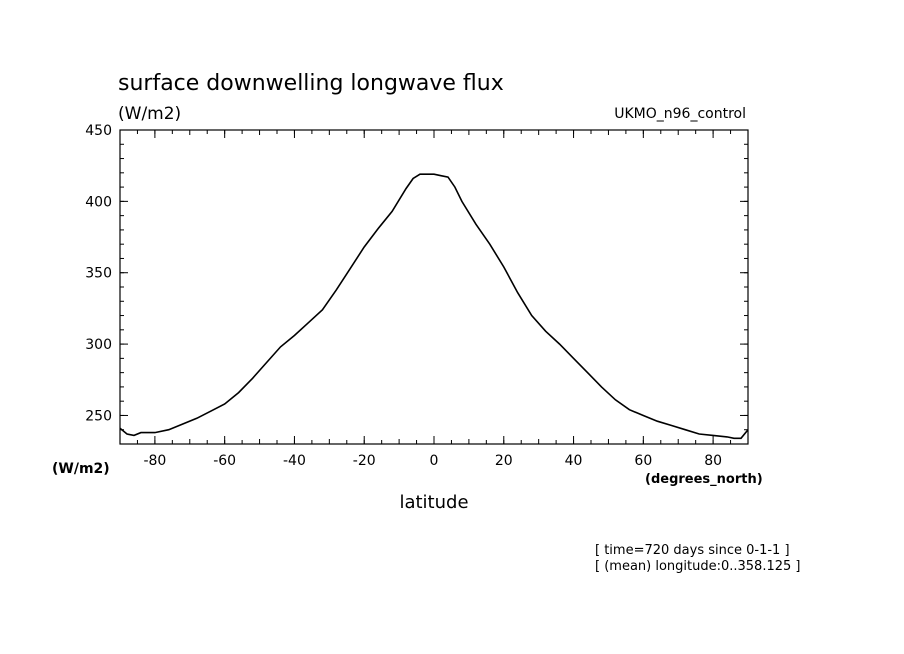 The image size is (904, 654). I want to click on x-tick-label: 40, so click(574, 461).